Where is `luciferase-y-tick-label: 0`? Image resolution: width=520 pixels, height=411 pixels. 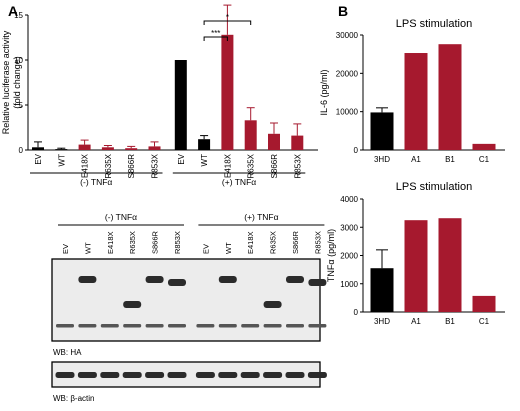
luciferase-y-tick-label: 0 is located at coordinates (21, 150).